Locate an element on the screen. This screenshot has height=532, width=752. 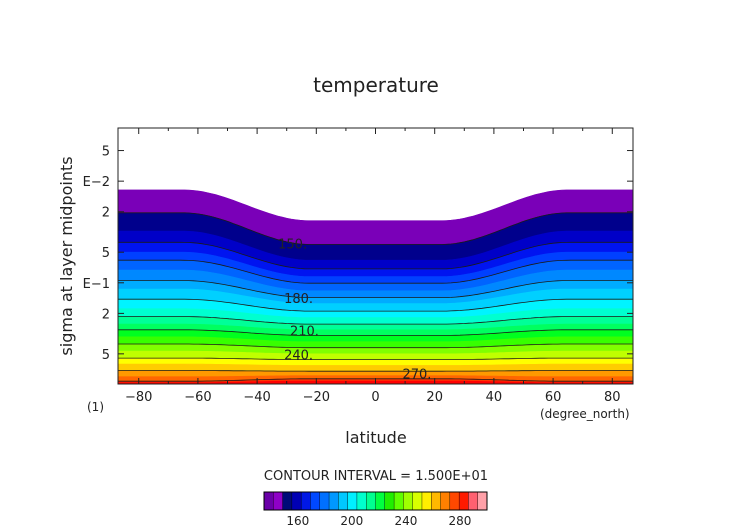
x-tick-label: 80 is located at coordinates (612, 397).